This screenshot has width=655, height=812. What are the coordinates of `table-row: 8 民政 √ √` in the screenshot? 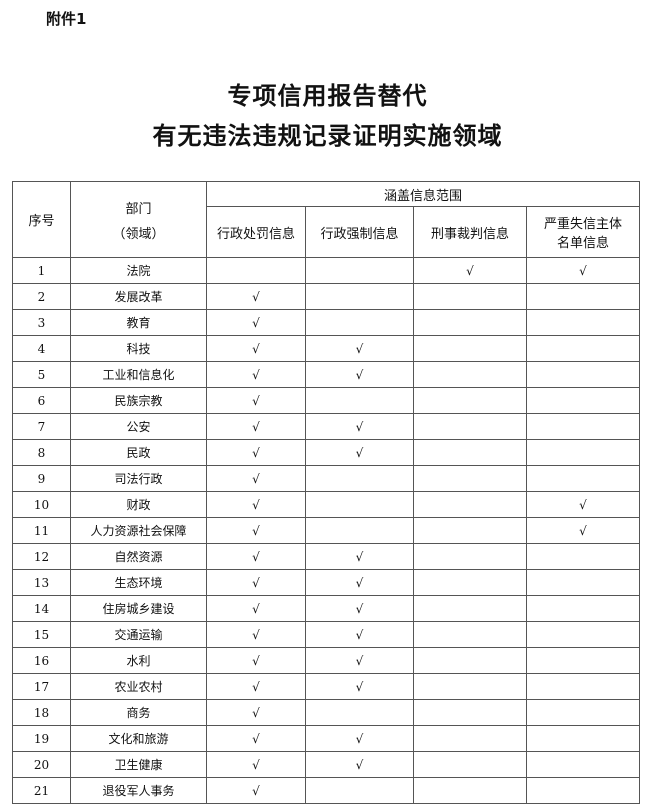 It's located at (326, 452).